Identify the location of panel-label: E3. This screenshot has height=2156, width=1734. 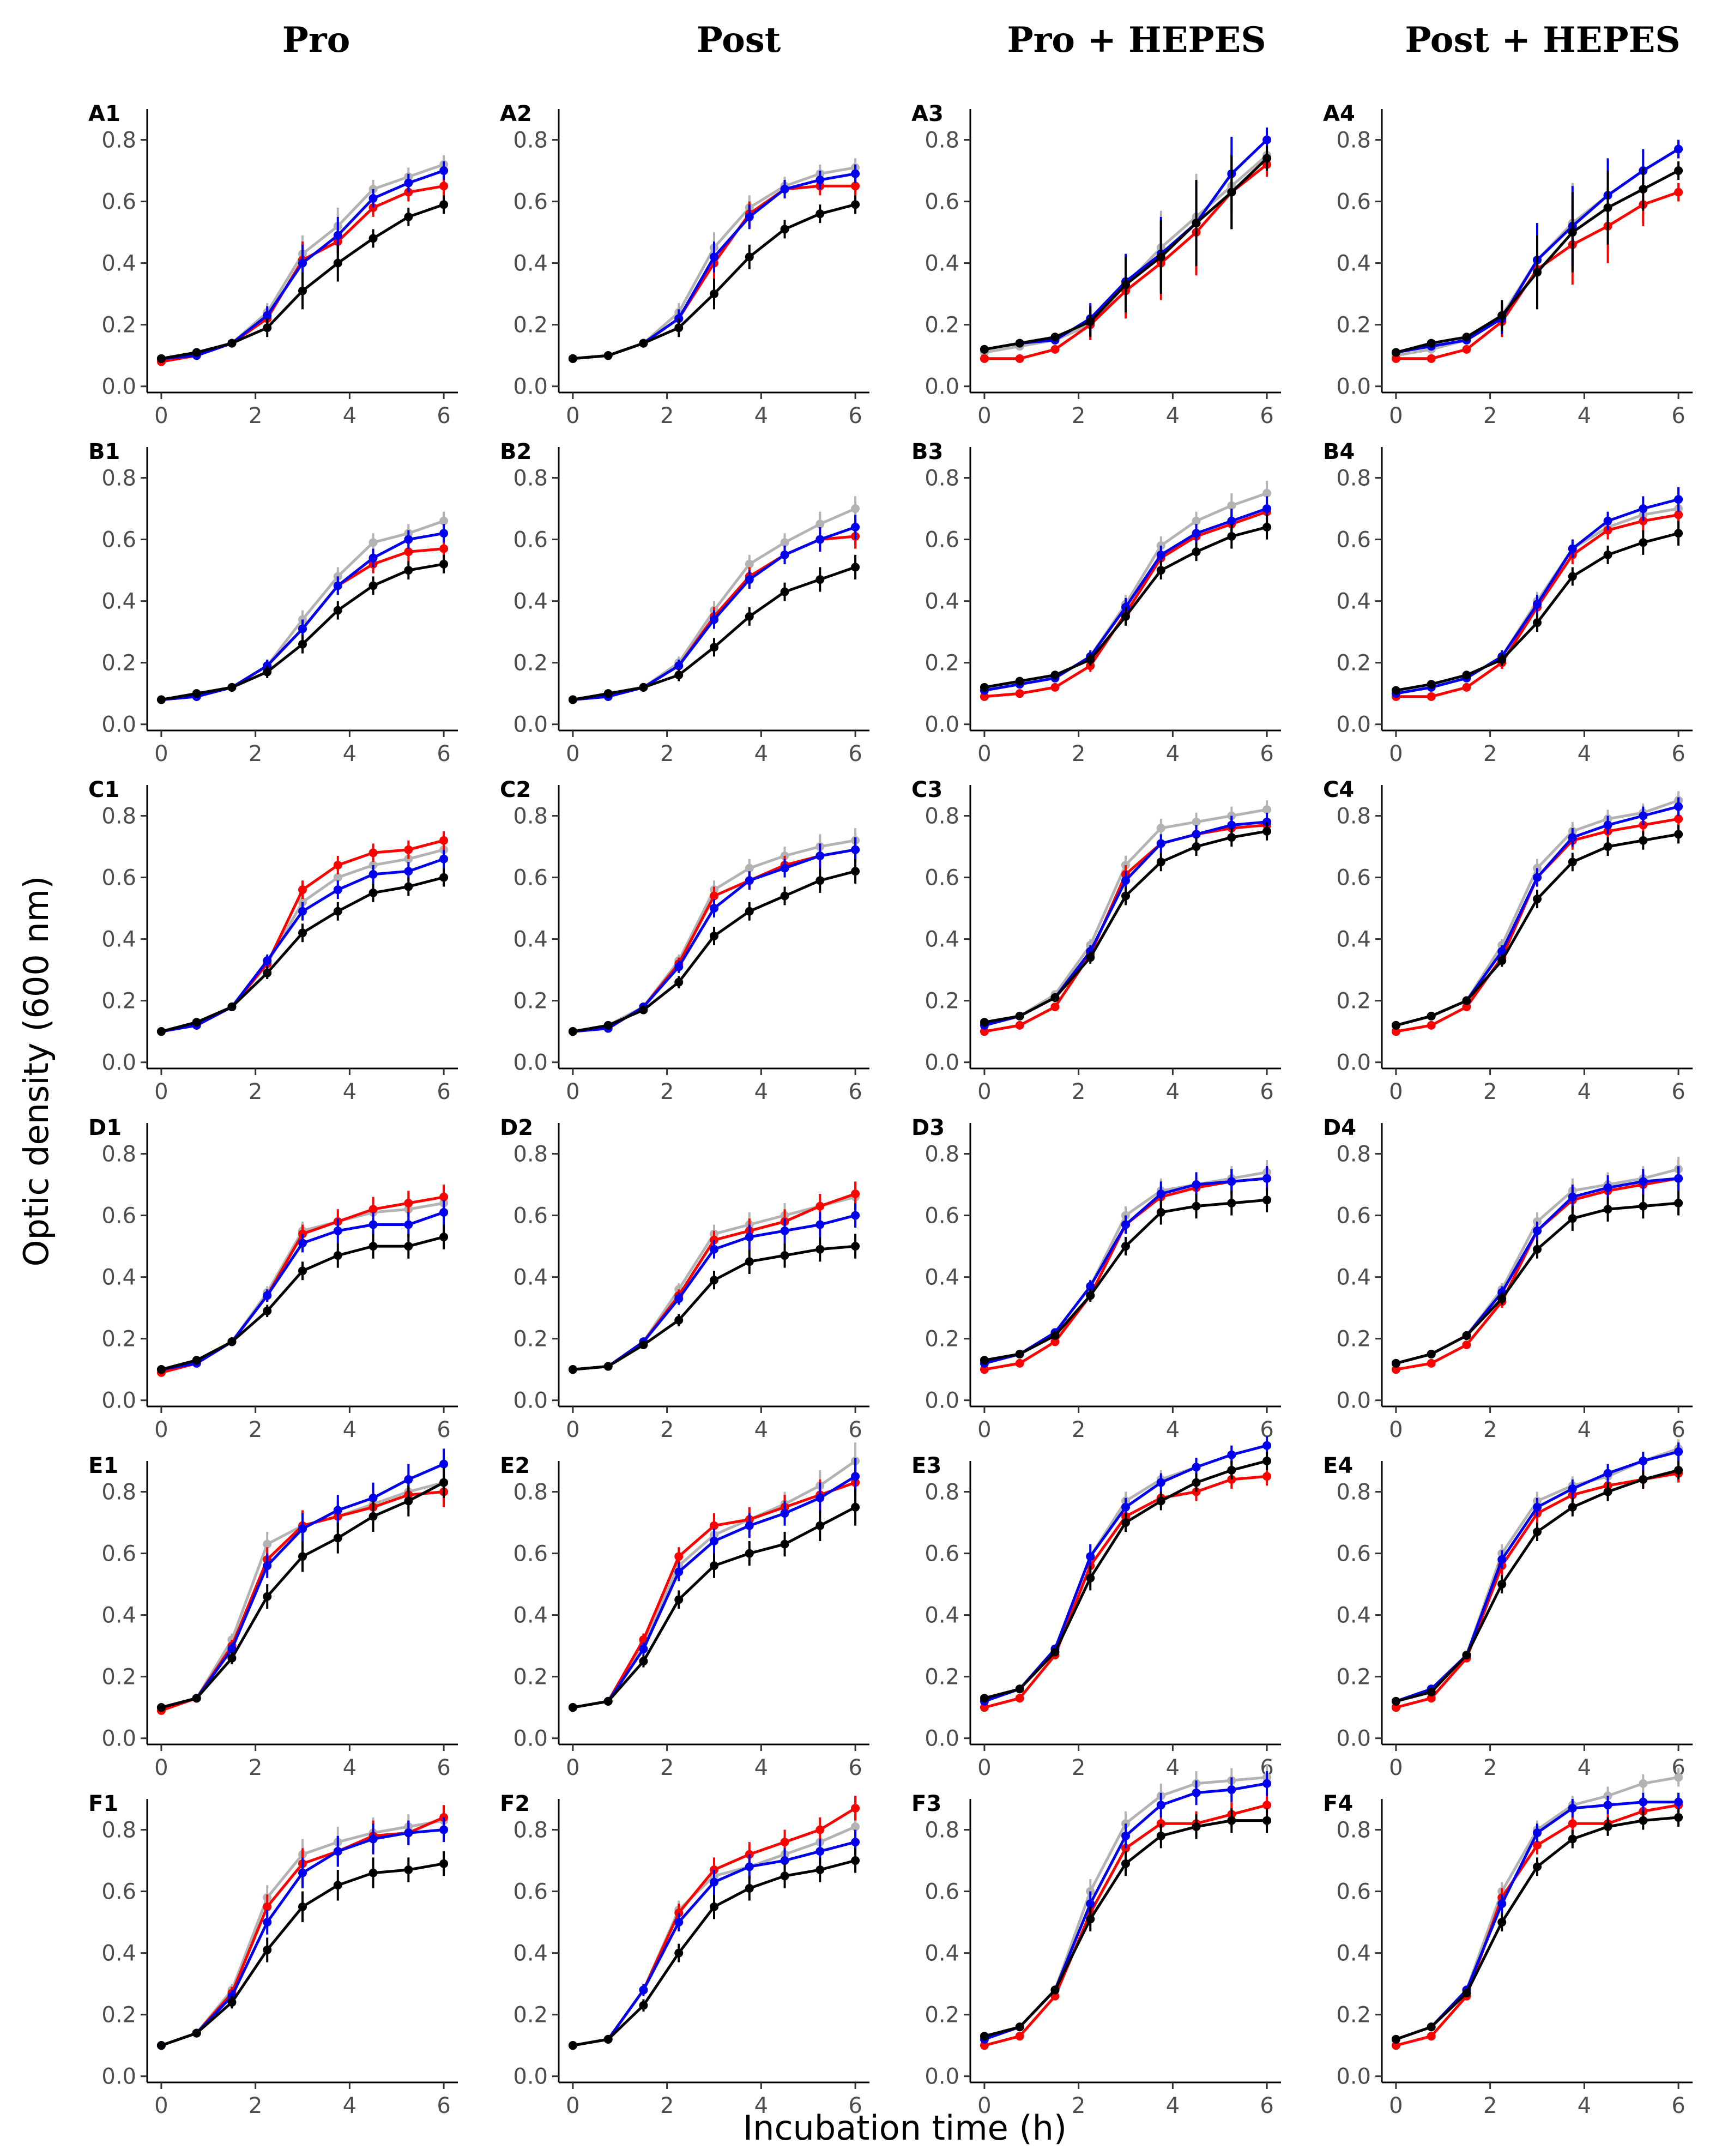
(926, 1465).